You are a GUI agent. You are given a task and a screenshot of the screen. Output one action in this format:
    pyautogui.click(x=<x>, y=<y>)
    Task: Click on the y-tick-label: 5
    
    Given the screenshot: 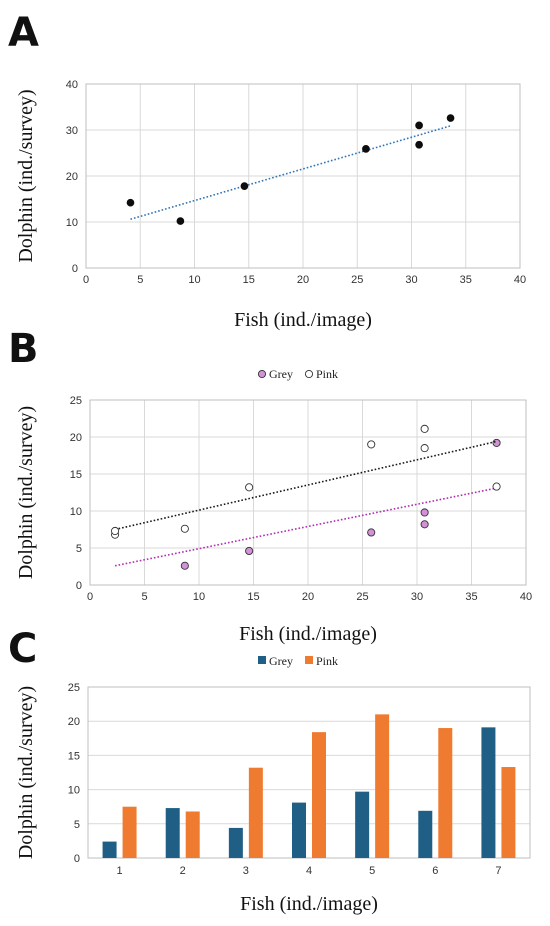 What is the action you would take?
    pyautogui.click(x=77, y=825)
    